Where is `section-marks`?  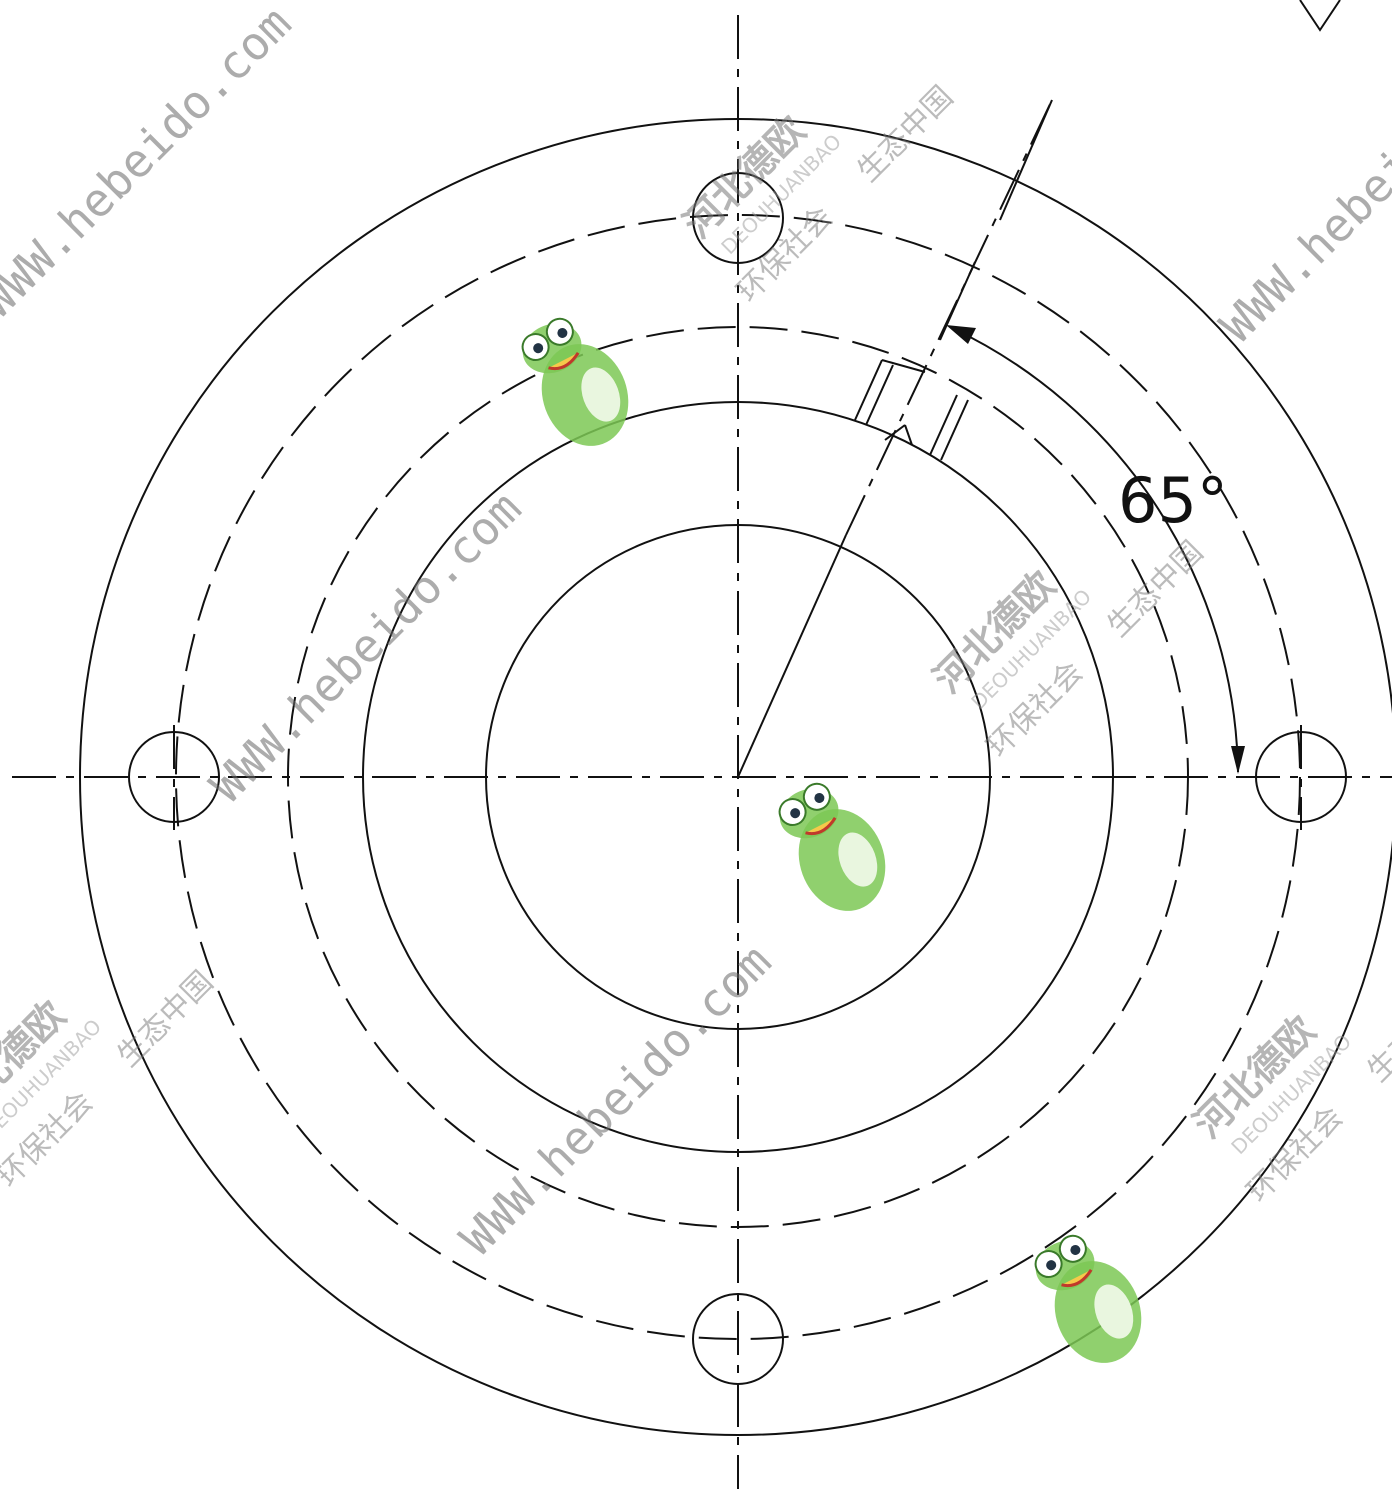 section-marks is located at coordinates (911, 410).